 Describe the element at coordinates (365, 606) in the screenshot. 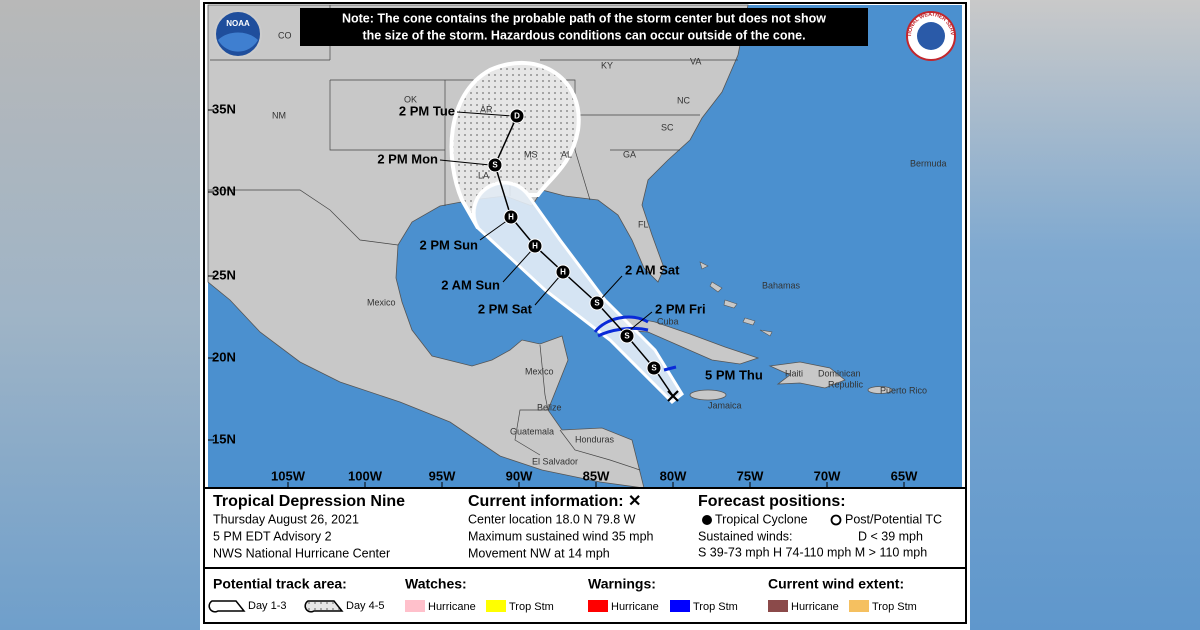

I see `legend-item: Day 4-5` at that location.